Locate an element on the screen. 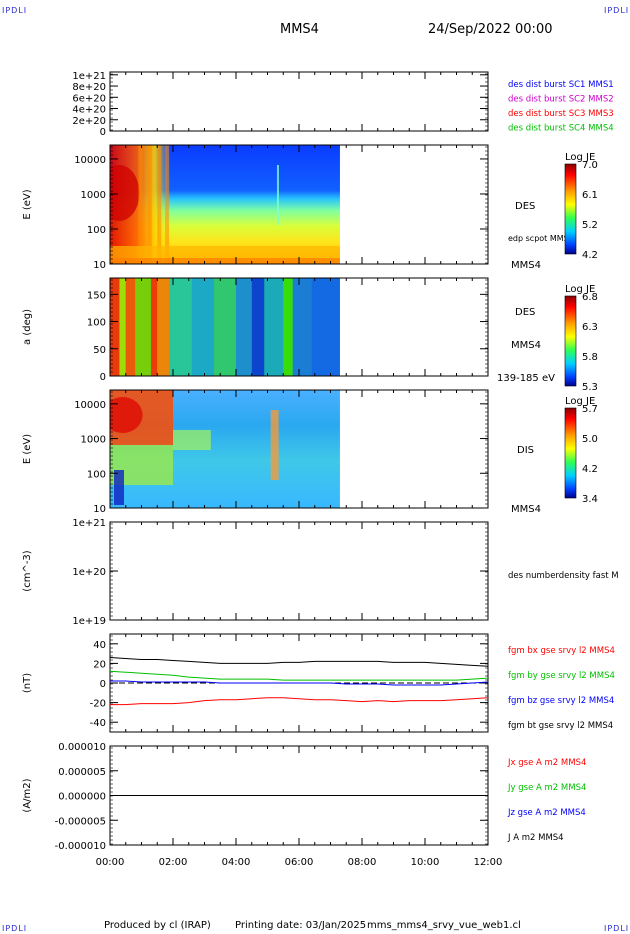  footer-produced-by: Produced by cl (IRAP) is located at coordinates (157, 925).